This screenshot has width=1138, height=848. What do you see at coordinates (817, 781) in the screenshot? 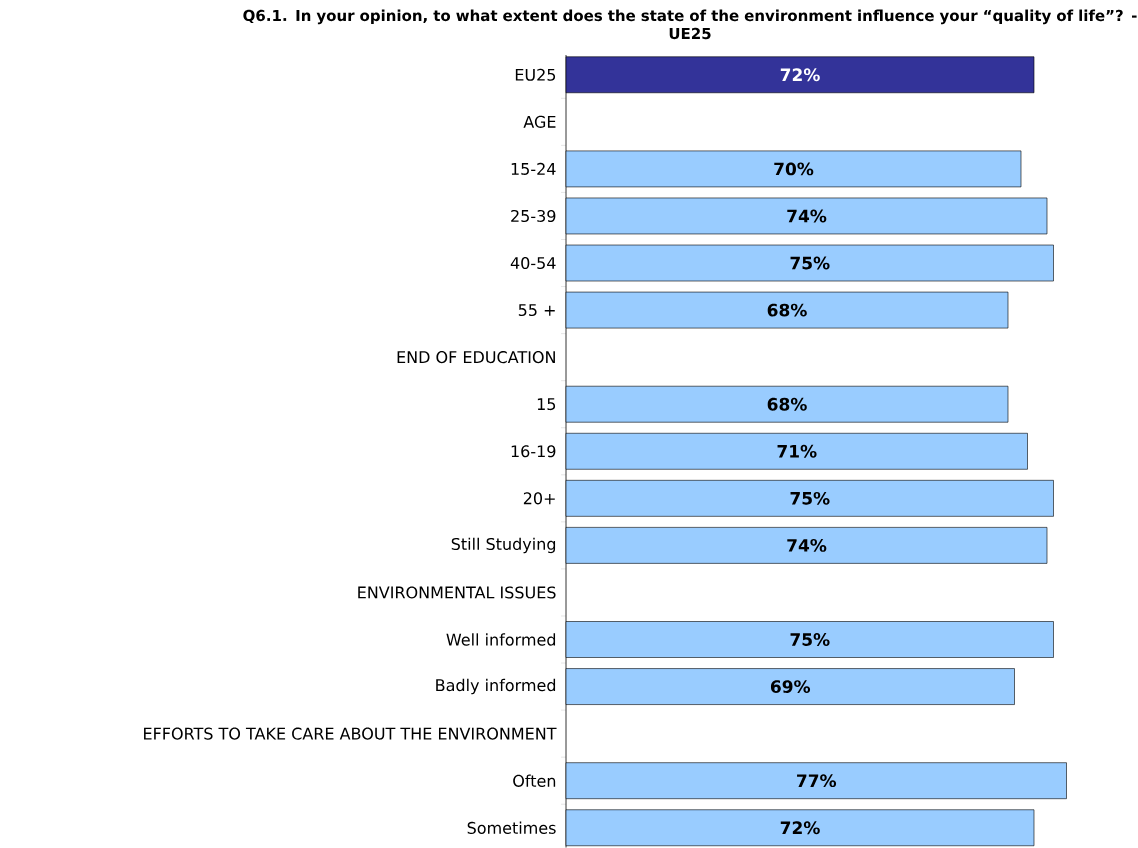
I see `data-label: 77%` at bounding box center [817, 781].